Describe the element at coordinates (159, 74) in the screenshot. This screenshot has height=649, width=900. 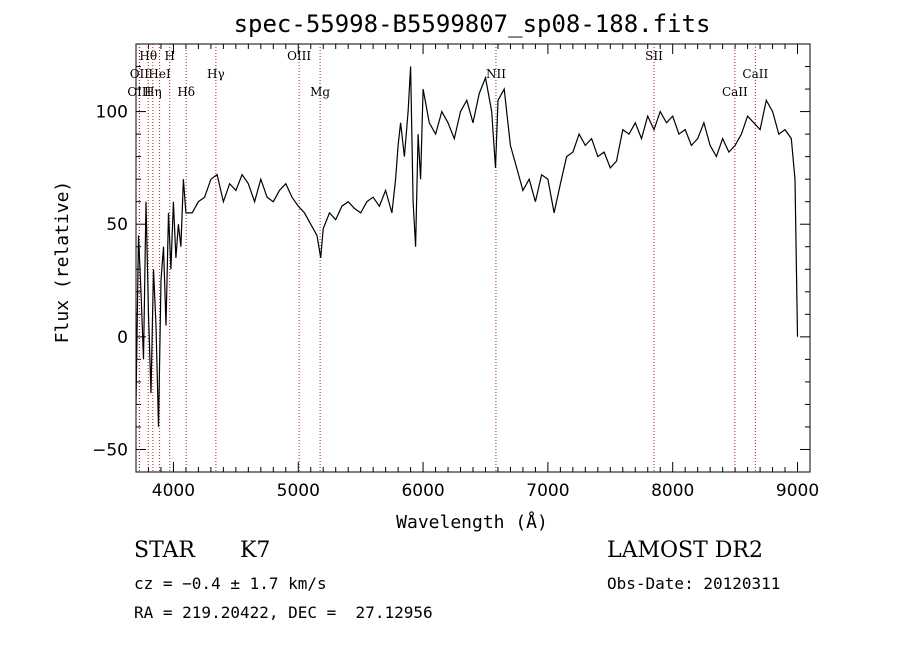
I see `line-marker-label: HeI` at that location.